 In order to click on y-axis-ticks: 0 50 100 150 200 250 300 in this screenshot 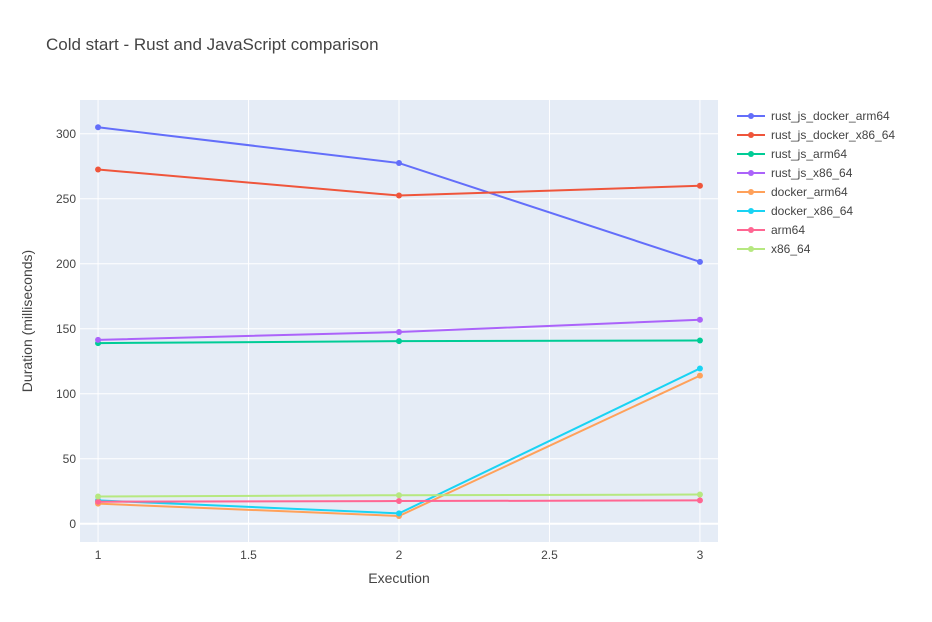, I will do `click(66, 329)`.